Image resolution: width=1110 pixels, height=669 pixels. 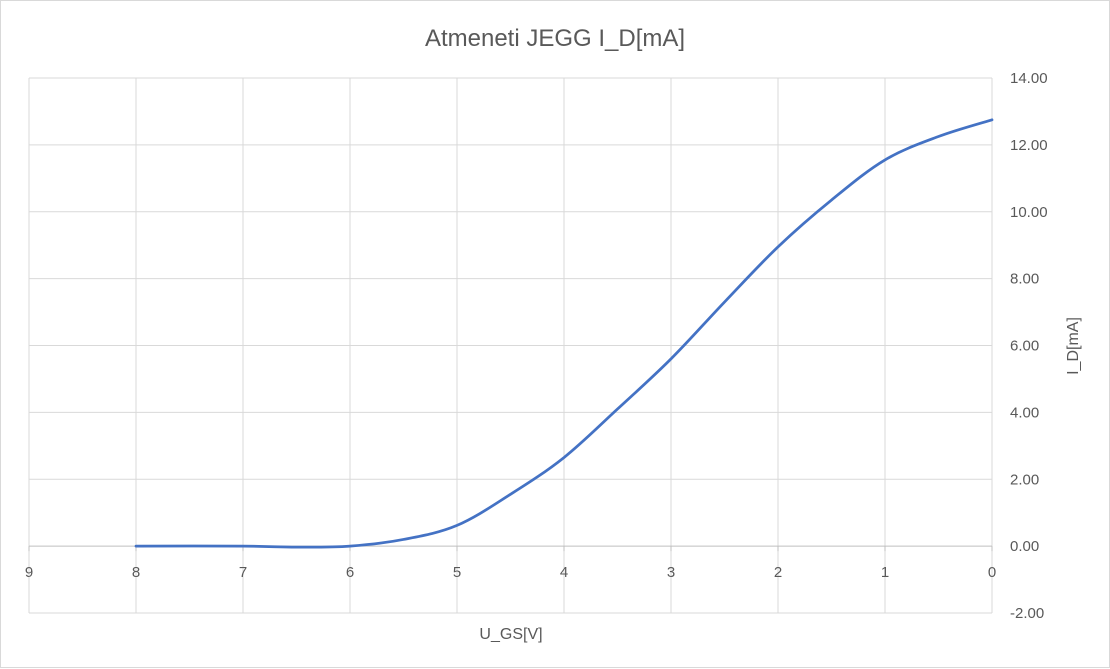 What do you see at coordinates (1029, 78) in the screenshot?
I see `y-tick-label: 14.00` at bounding box center [1029, 78].